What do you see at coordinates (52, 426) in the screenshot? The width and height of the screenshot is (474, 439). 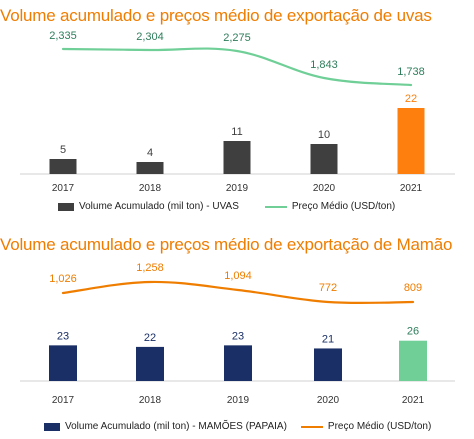 I see `legend-swatch-bar-mamao` at bounding box center [52, 426].